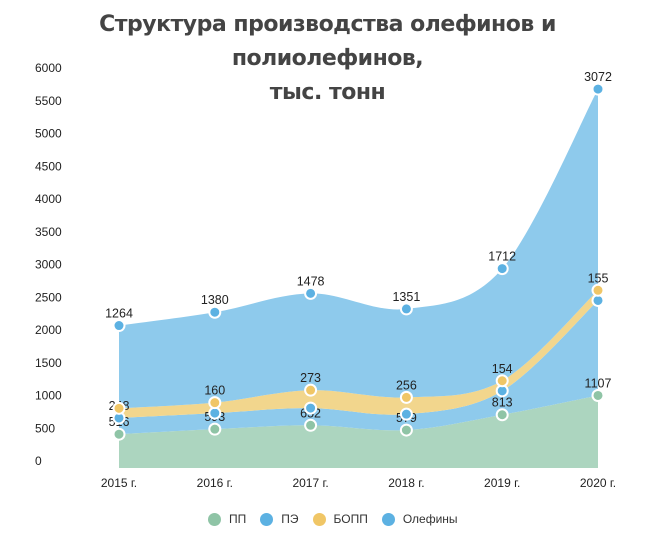  Describe the element at coordinates (48, 134) in the screenshot. I see `y-tick-label: 5000` at that location.